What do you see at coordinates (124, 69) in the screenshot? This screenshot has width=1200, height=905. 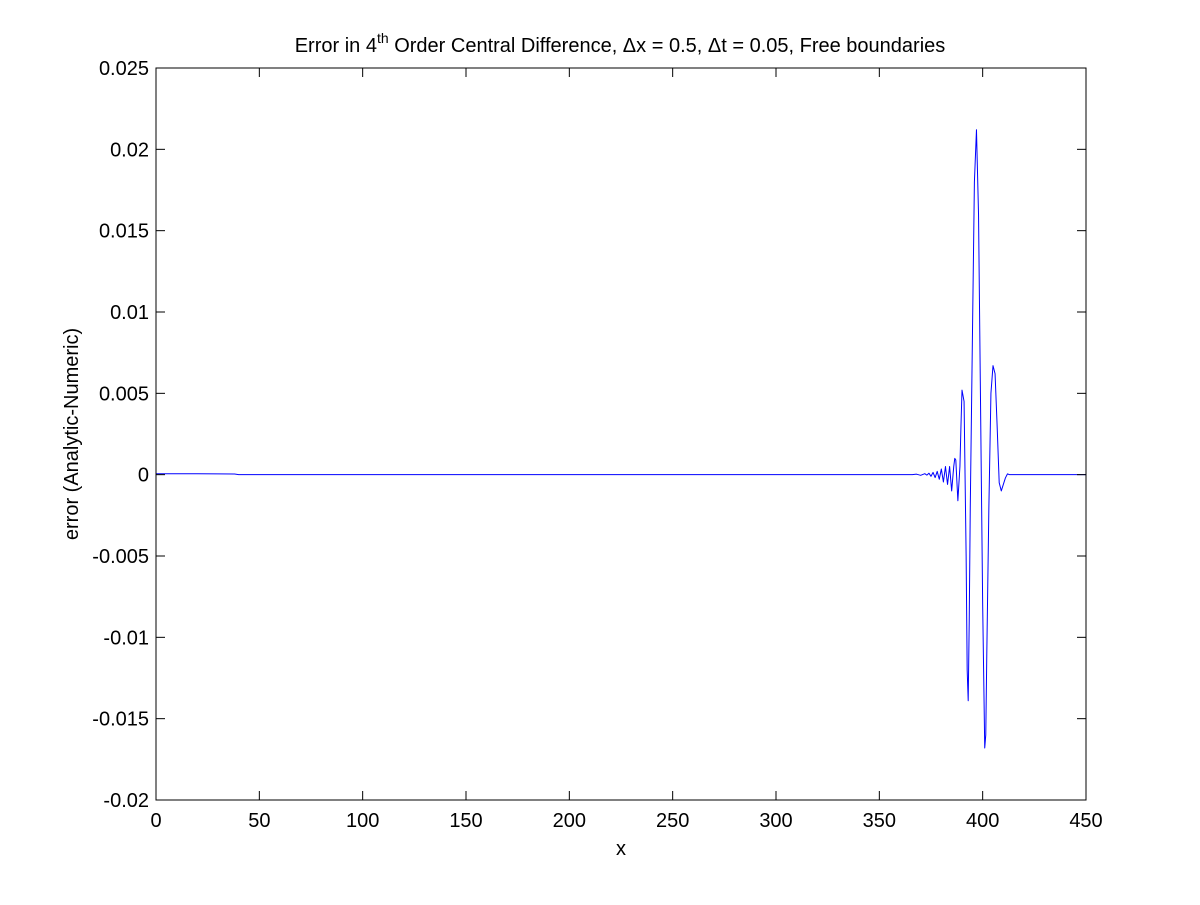 I see `y-tick-label: 0.025` at bounding box center [124, 69].